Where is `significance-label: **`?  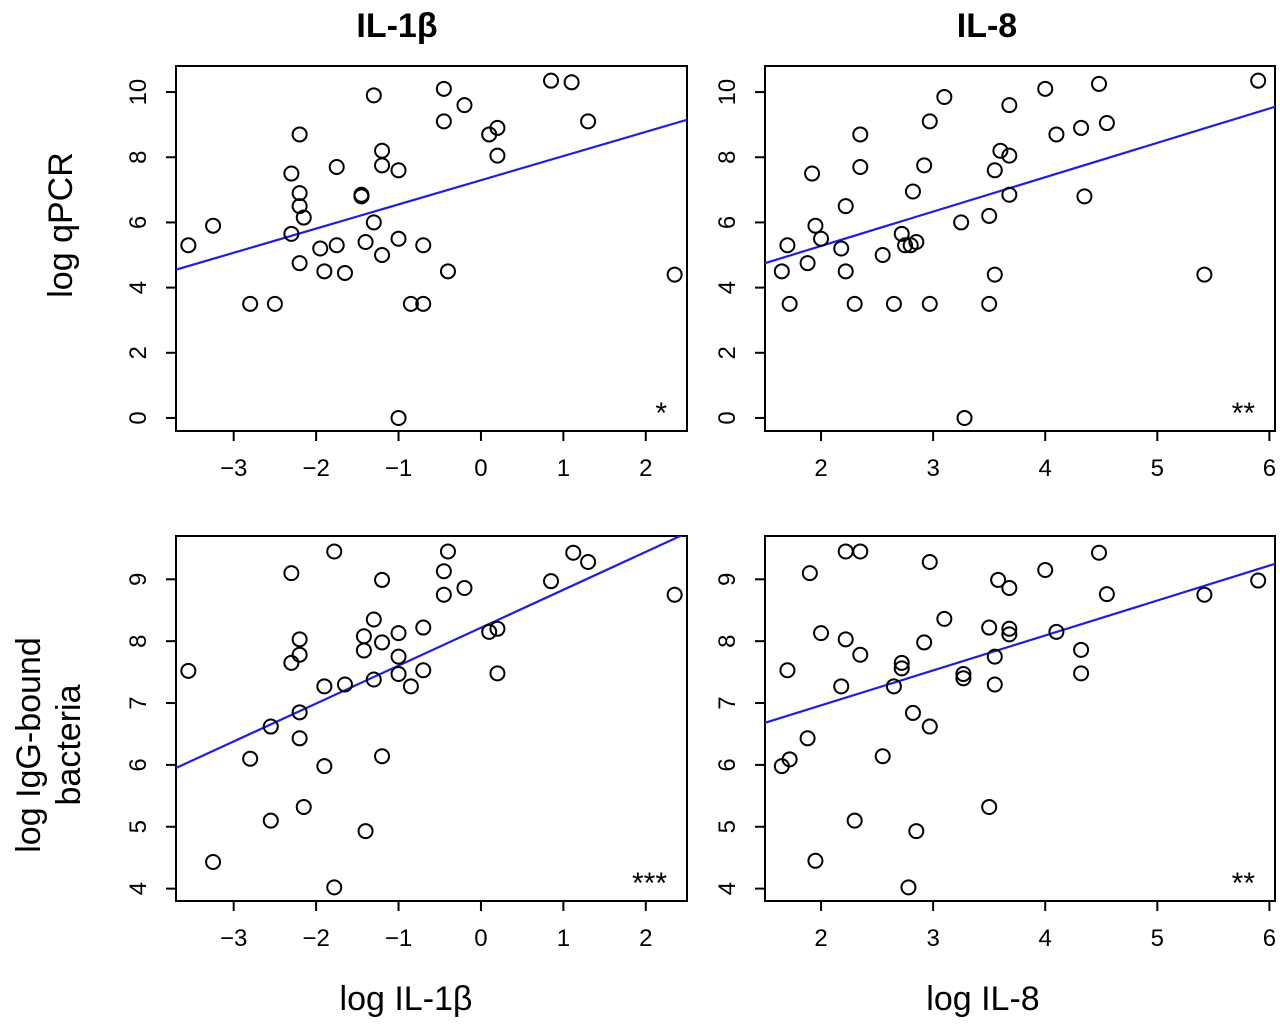
significance-label: ** is located at coordinates (1244, 883).